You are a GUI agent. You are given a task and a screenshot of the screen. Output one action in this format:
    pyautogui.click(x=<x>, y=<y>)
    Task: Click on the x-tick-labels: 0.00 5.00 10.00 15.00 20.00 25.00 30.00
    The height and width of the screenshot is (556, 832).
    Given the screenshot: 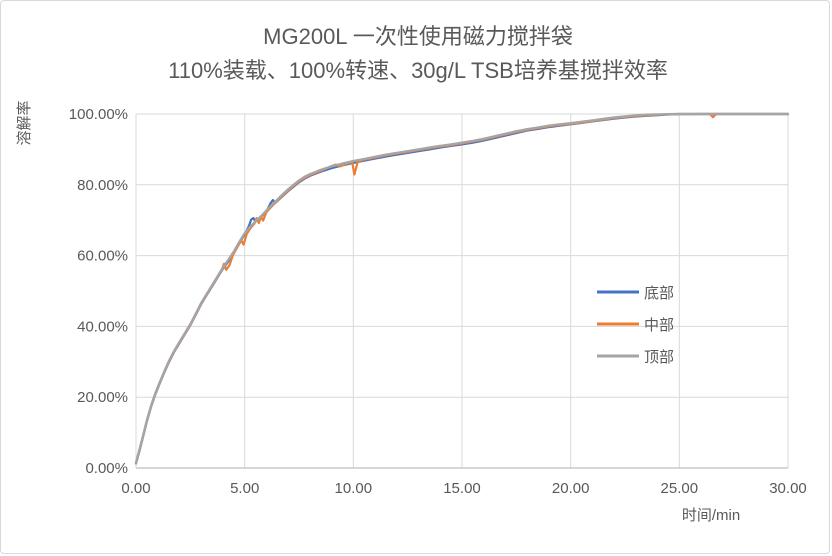 What is the action you would take?
    pyautogui.click(x=463, y=488)
    